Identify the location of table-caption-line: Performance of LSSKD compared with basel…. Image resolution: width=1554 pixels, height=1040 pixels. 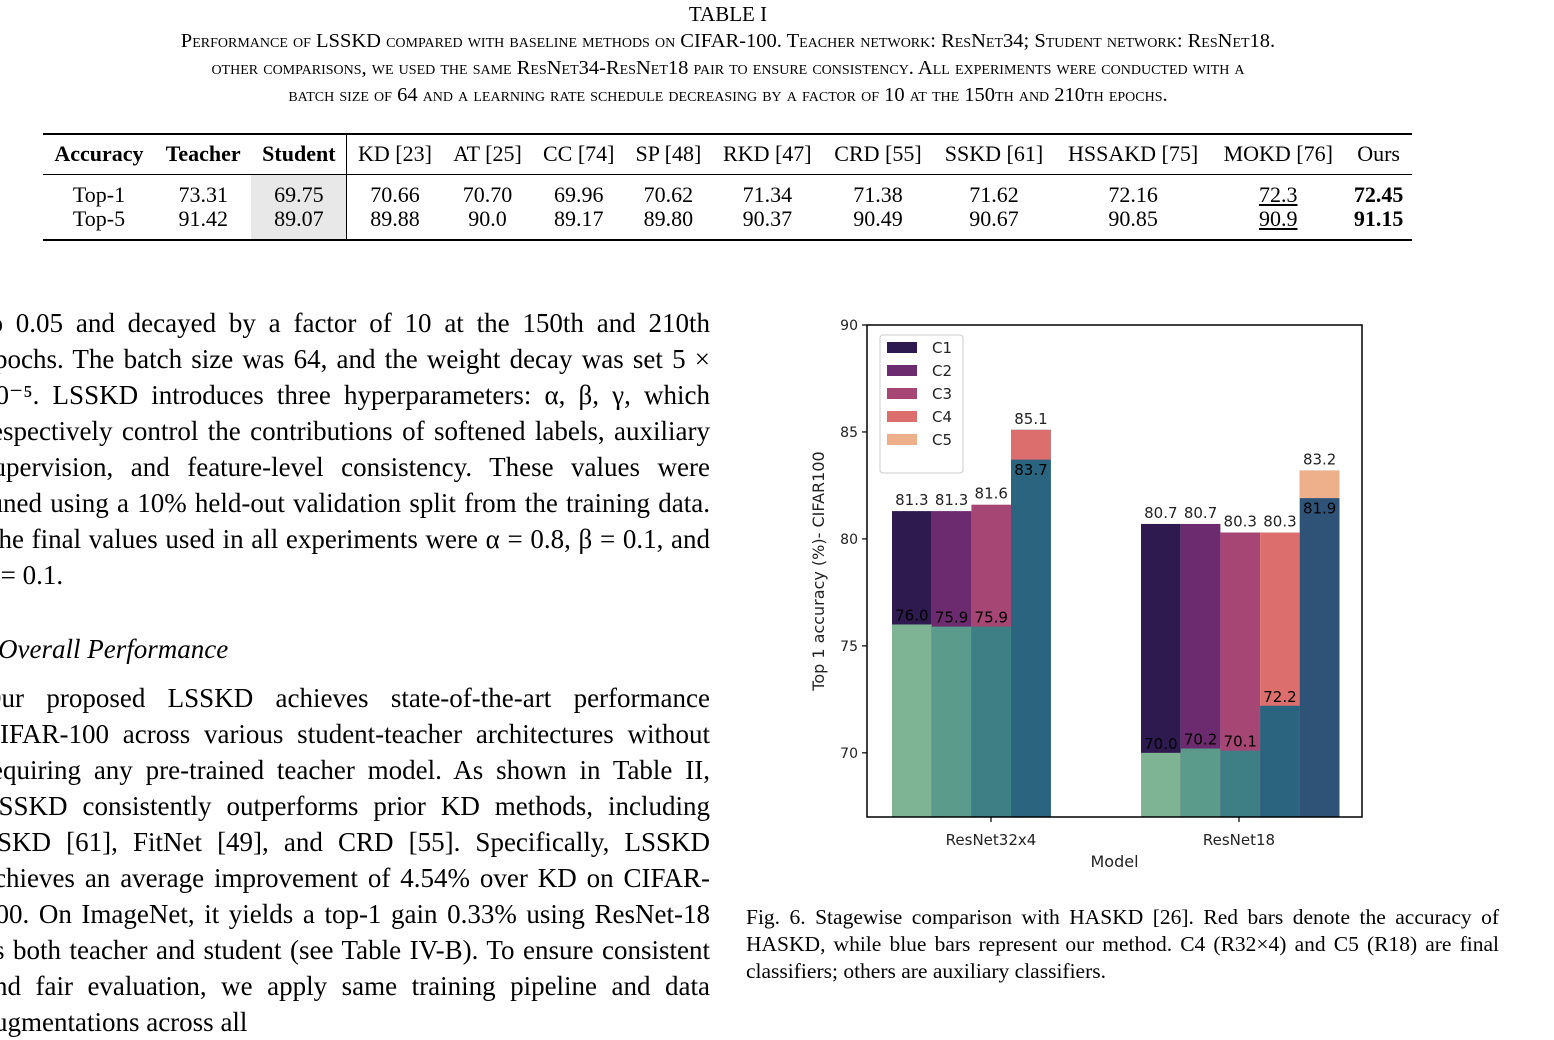
(728, 41).